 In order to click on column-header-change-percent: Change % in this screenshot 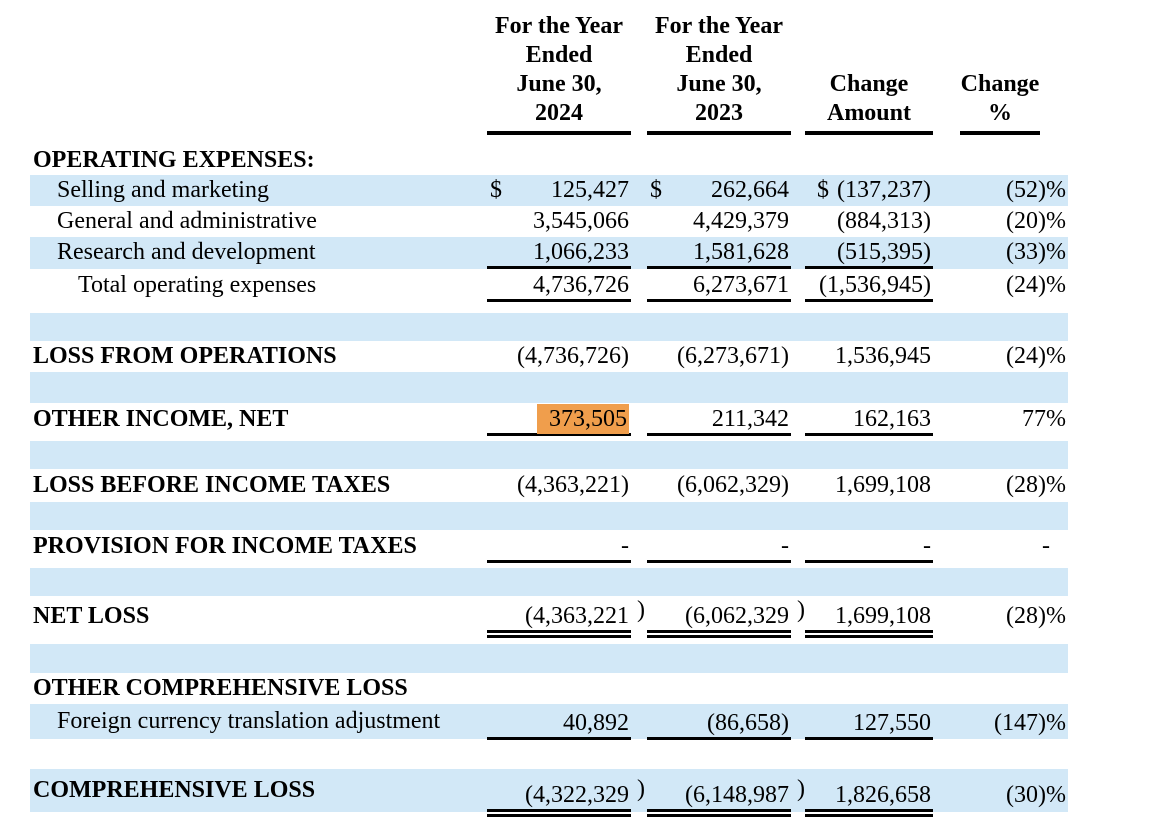, I will do `click(1014, 73)`.